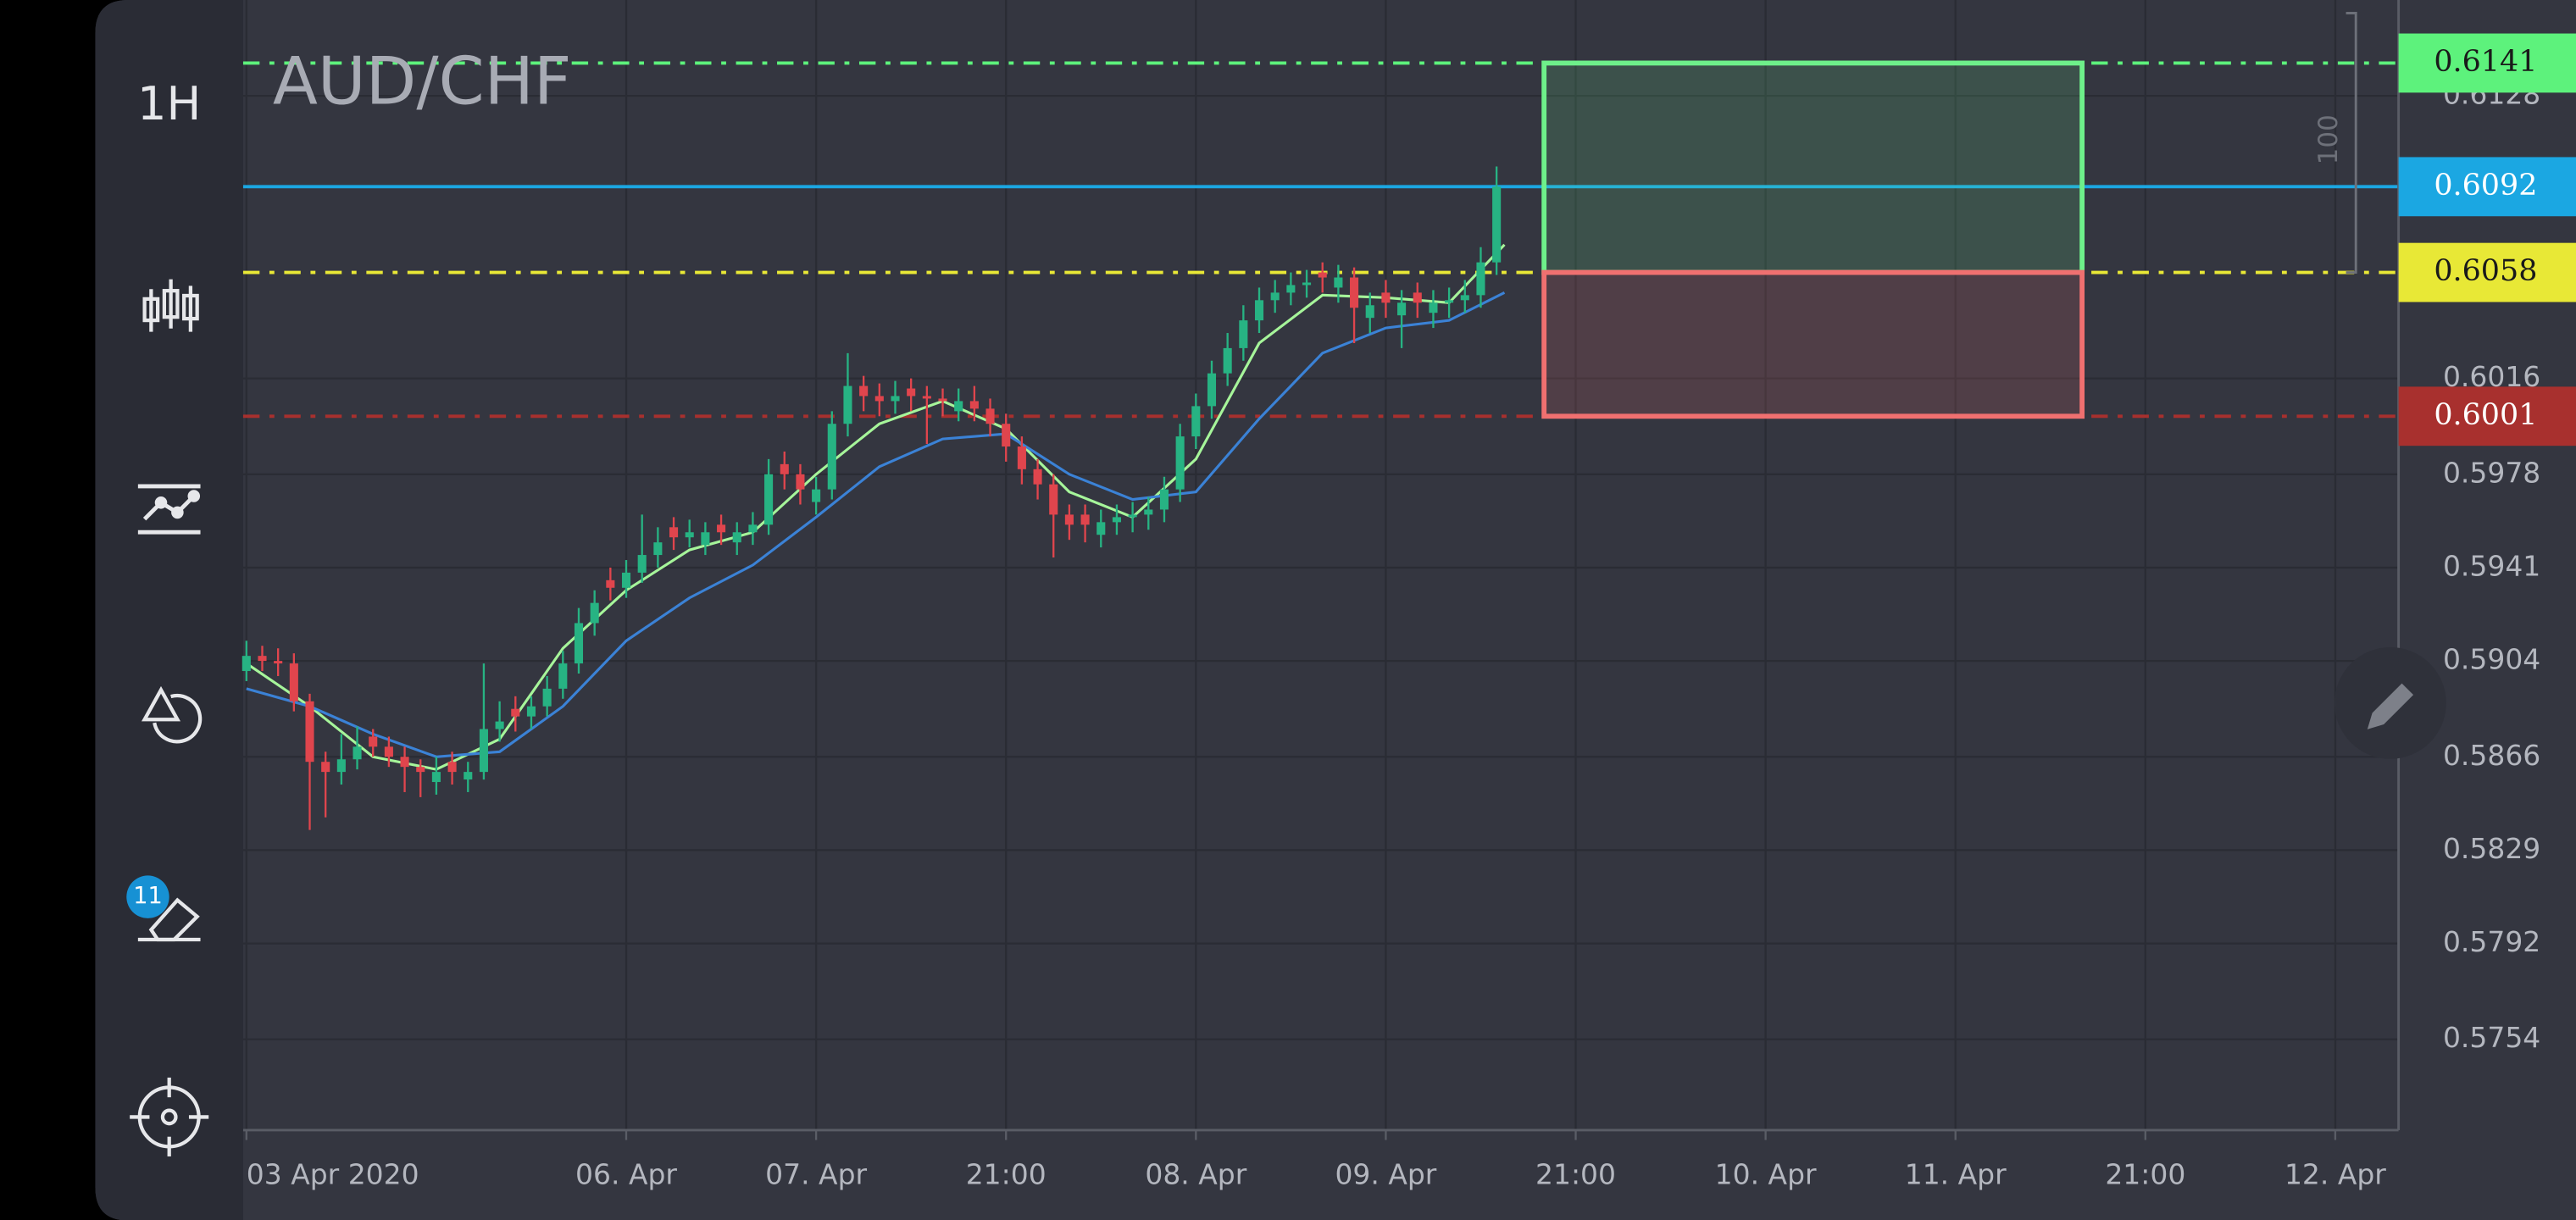  What do you see at coordinates (169, 103) in the screenshot?
I see `timeframe-button: 1H` at bounding box center [169, 103].